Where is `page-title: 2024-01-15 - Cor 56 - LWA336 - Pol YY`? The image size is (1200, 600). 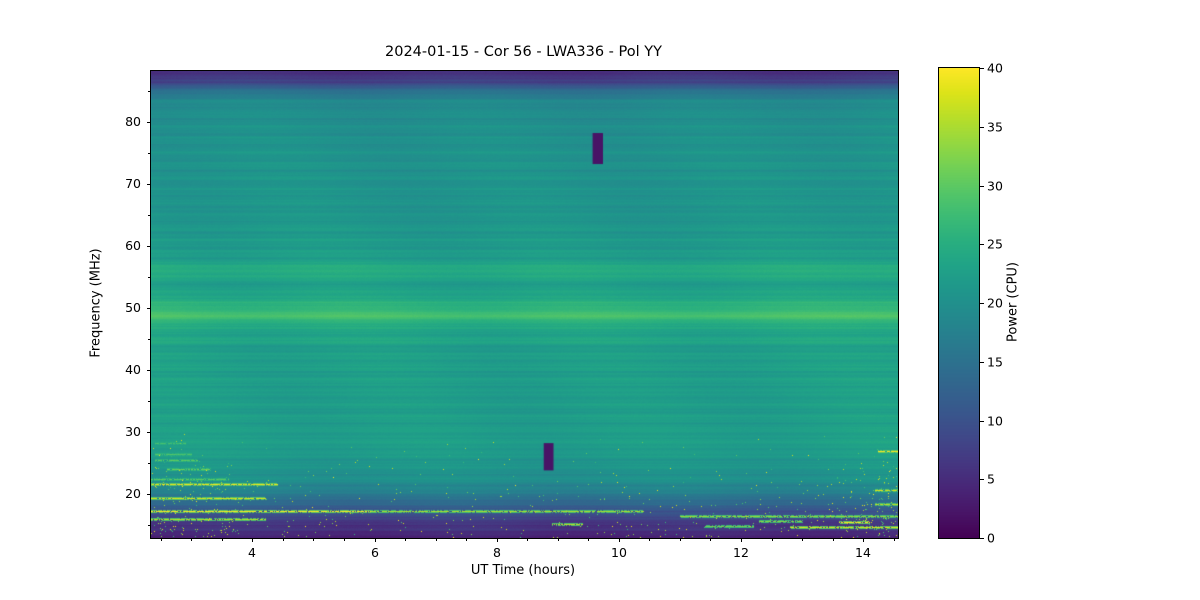 page-title: 2024-01-15 - Cor 56 - LWA336 - Pol YY is located at coordinates (523, 52).